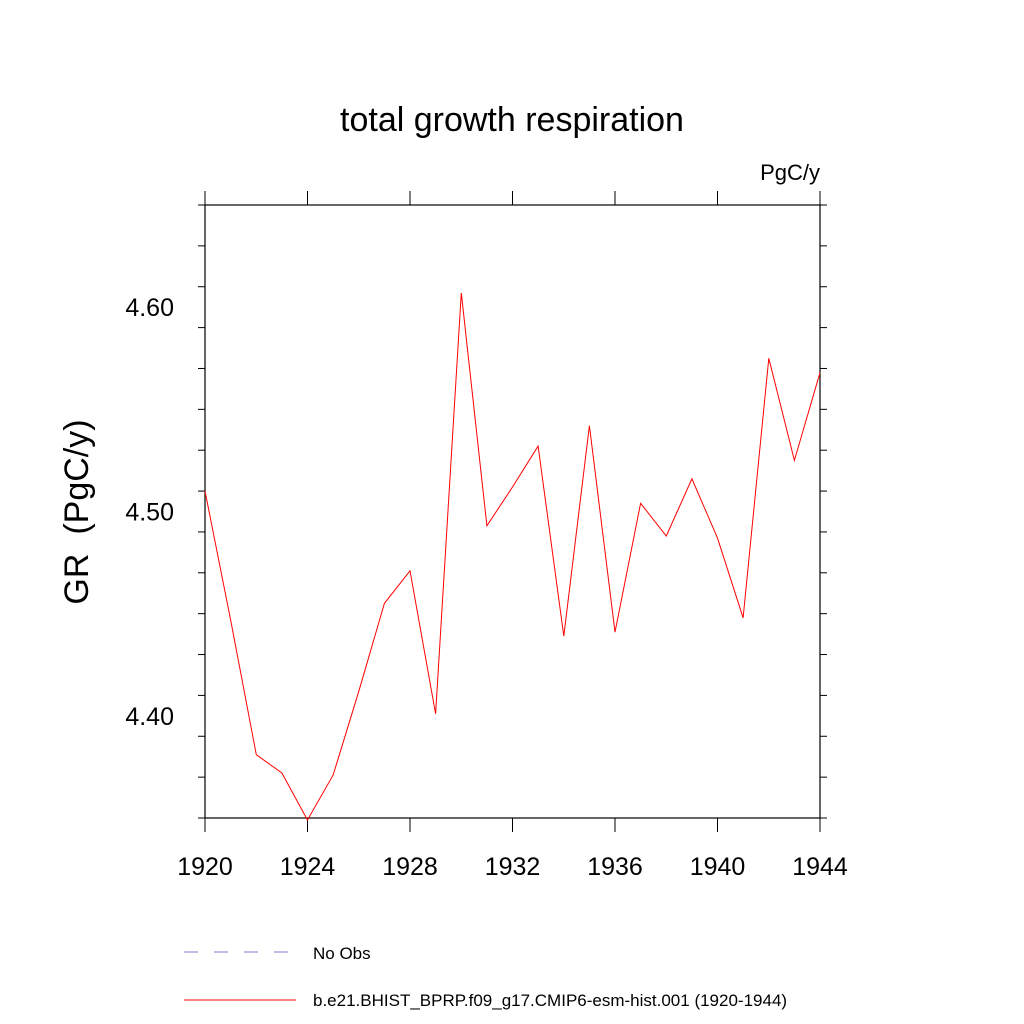 Image resolution: width=1024 pixels, height=1024 pixels. What do you see at coordinates (342, 953) in the screenshot?
I see `legend-label-no-obs: No Obs` at bounding box center [342, 953].